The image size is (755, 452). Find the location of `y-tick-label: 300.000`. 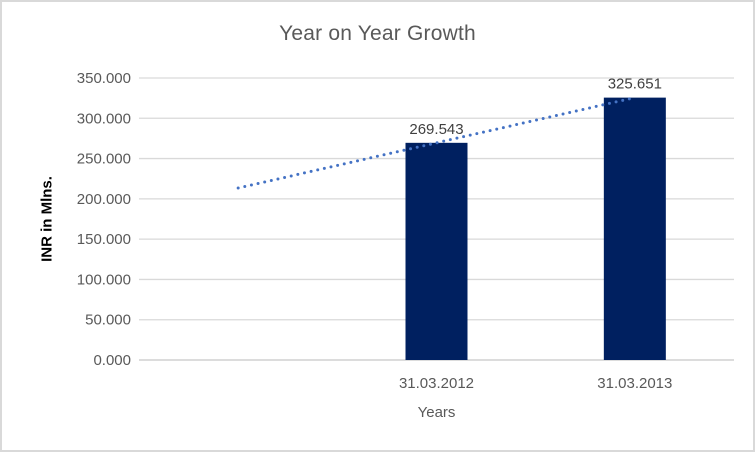

y-tick-label: 300.000 is located at coordinates (104, 118).